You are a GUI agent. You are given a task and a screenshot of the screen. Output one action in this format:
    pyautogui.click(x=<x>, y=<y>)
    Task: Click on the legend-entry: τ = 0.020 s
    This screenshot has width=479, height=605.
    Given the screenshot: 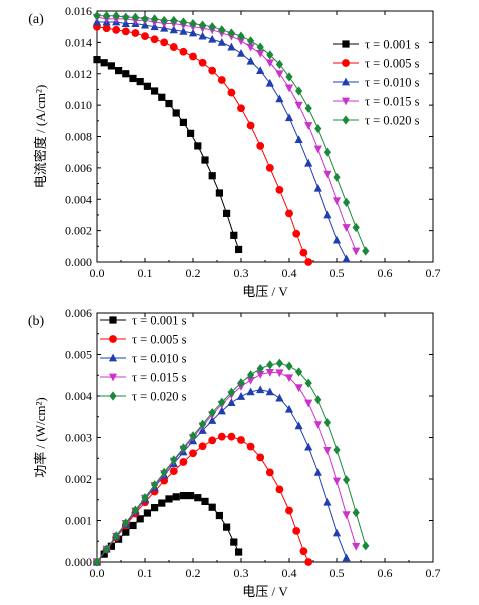 What is the action you would take?
    pyautogui.click(x=392, y=121)
    